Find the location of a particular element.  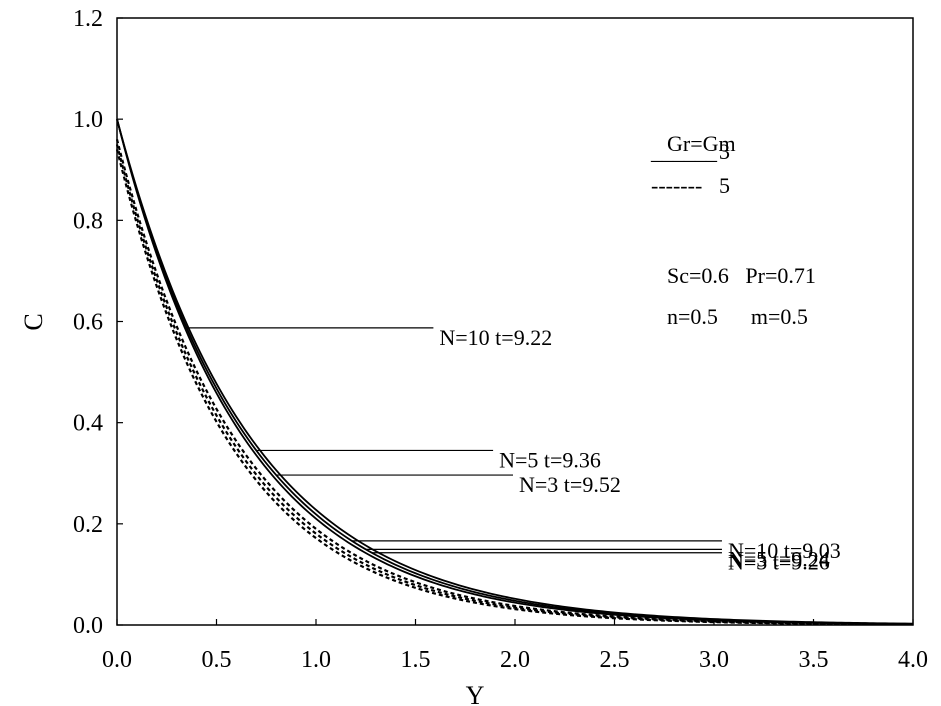

y-ticks: 0.0 0.2 0.4 0.6 0.8 1.0 1.2 is located at coordinates (98, 322).